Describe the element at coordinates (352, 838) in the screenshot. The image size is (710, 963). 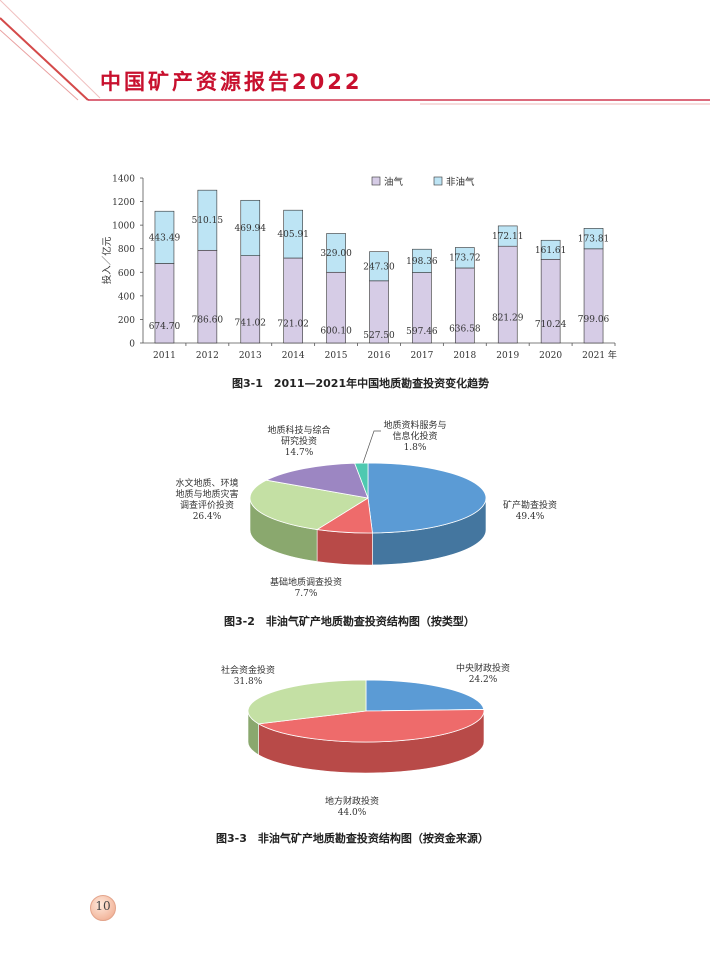
I see `figure-caption-3: 图3-3 非油气矿产地质勘查投资结构图（按资金来源）` at that location.